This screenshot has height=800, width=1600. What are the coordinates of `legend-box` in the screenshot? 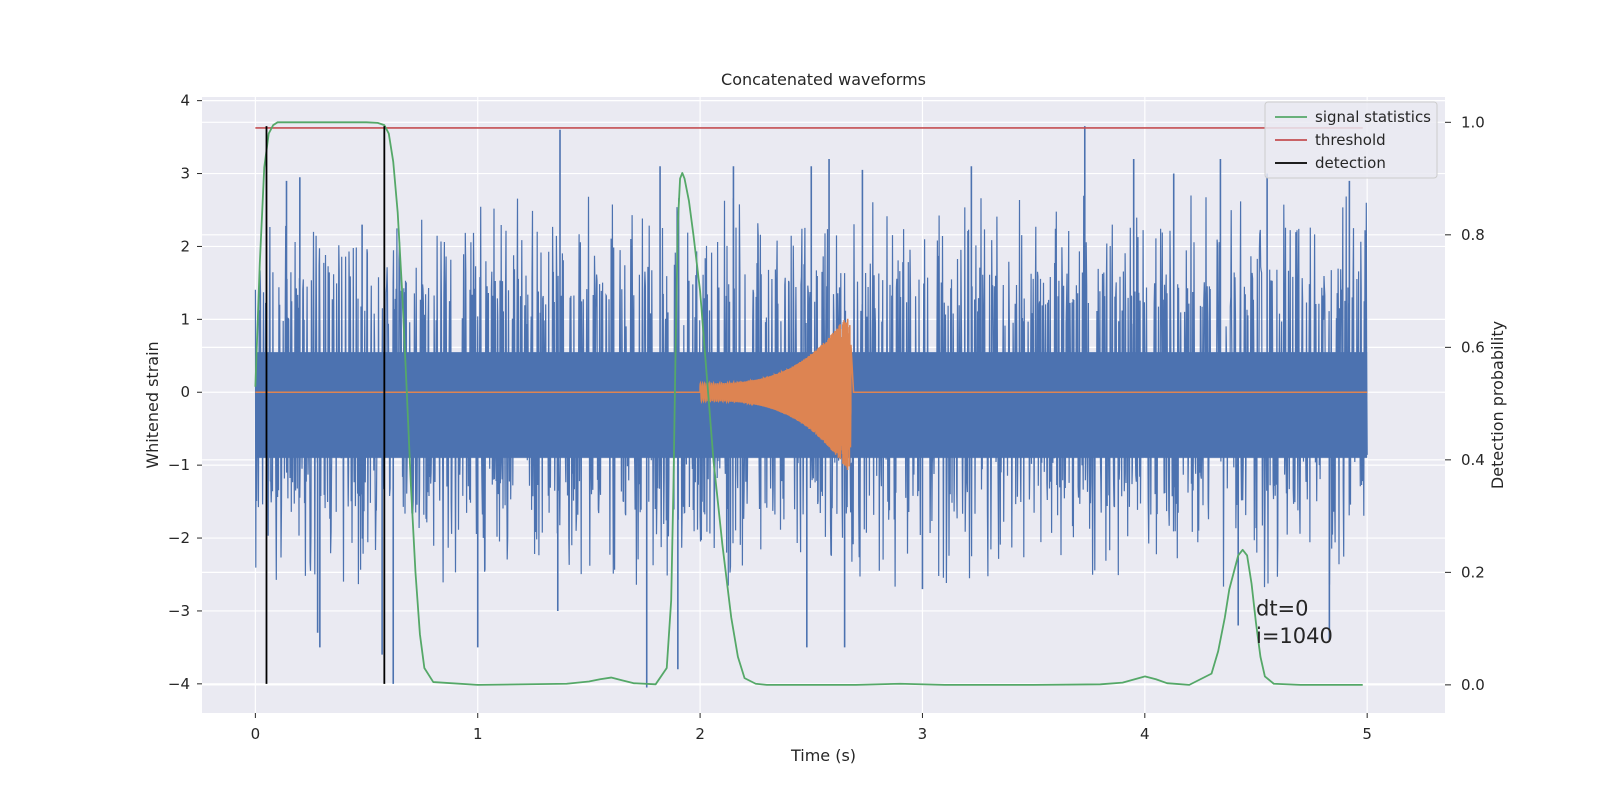 It's located at (1351, 140).